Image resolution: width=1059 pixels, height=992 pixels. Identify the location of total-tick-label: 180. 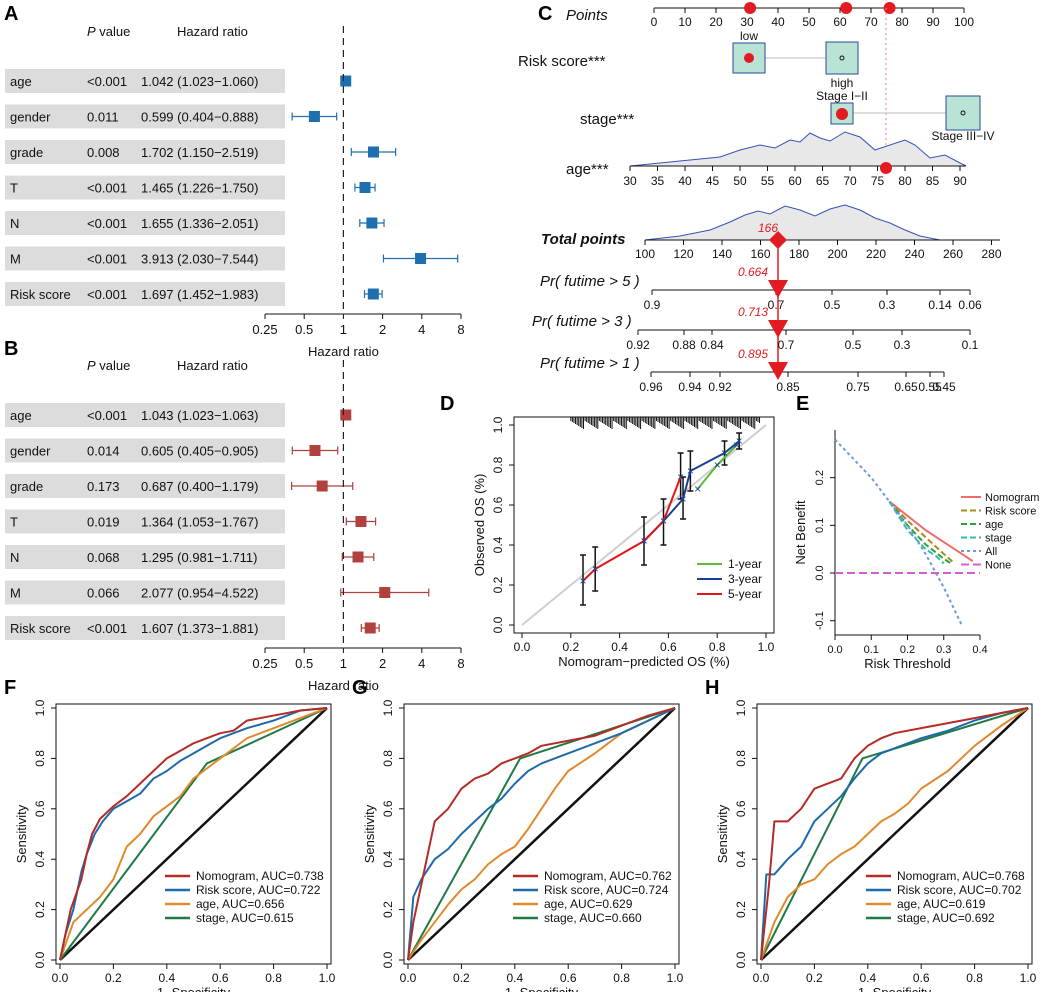
(799, 254).